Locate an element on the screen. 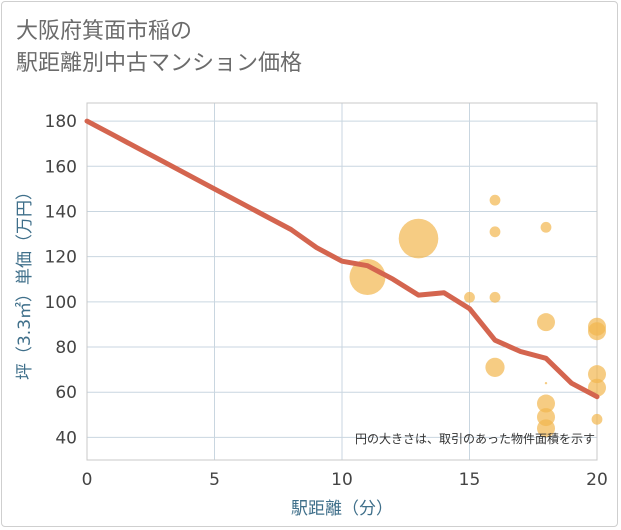  x-tick-label-4: 20 is located at coordinates (597, 480).